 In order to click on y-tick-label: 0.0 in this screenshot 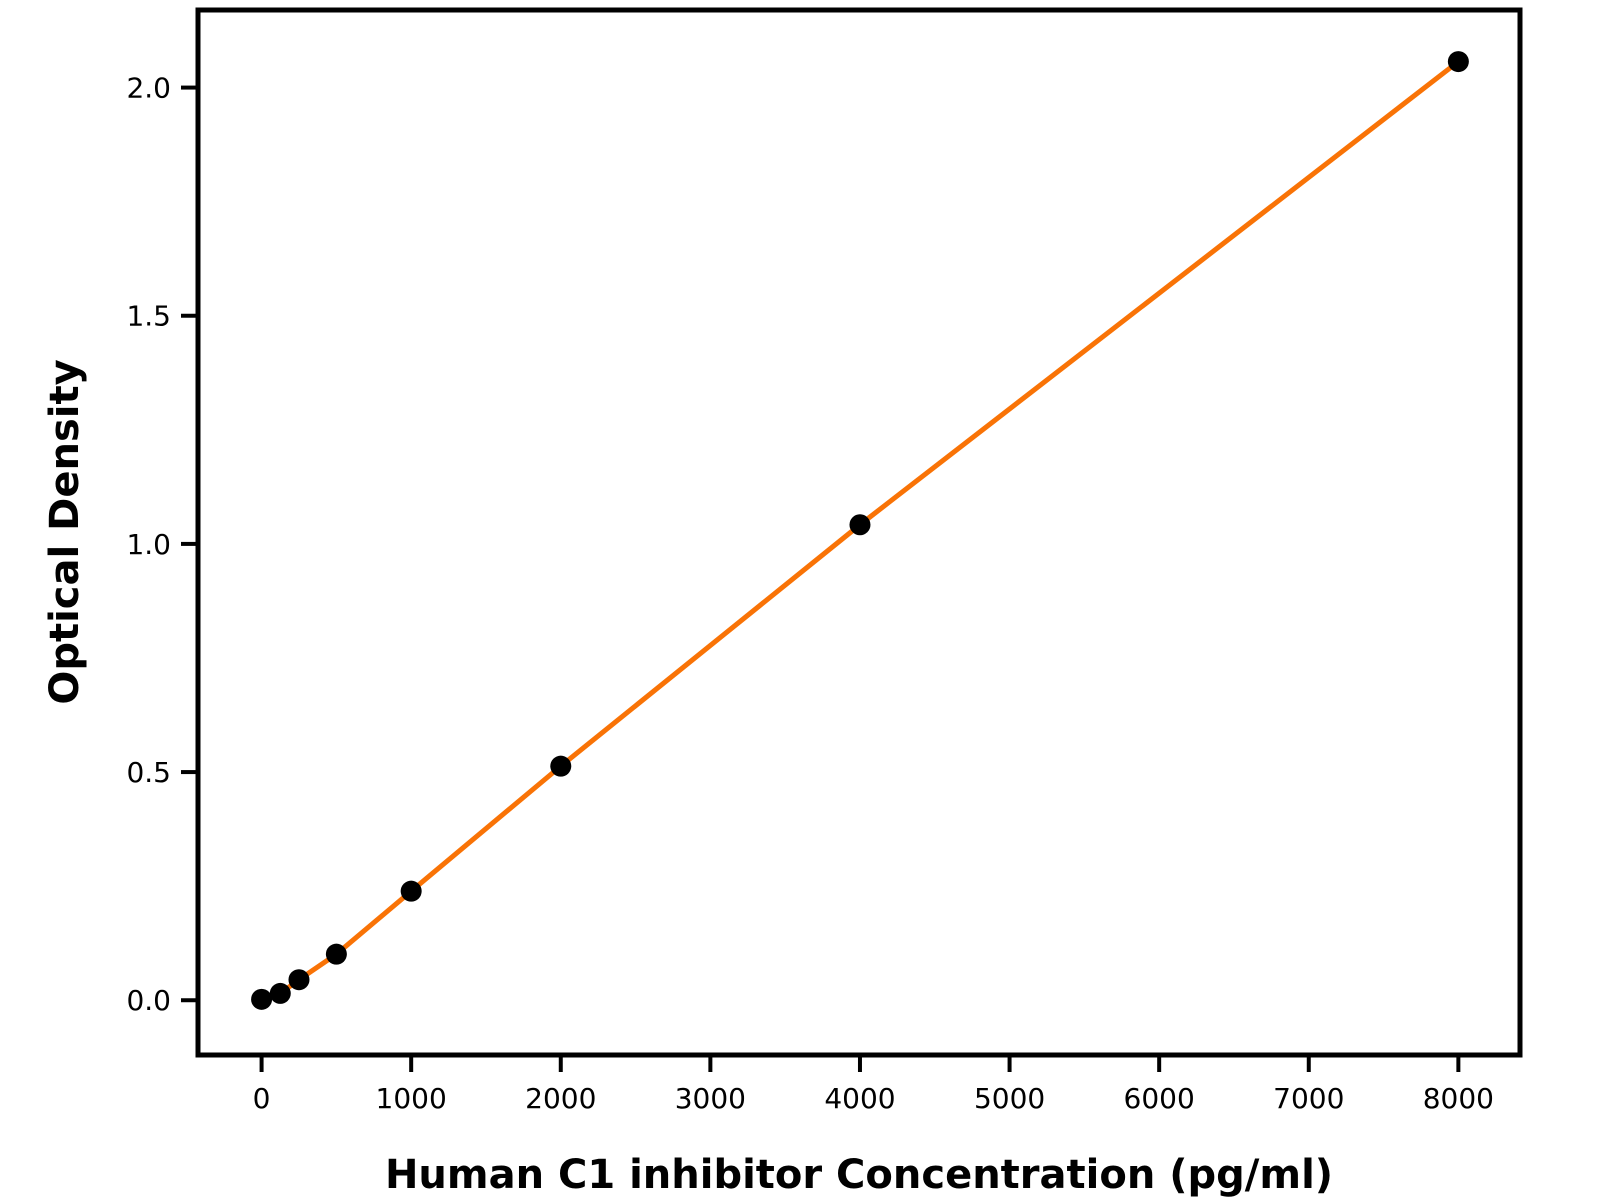, I will do `click(148, 1000)`.